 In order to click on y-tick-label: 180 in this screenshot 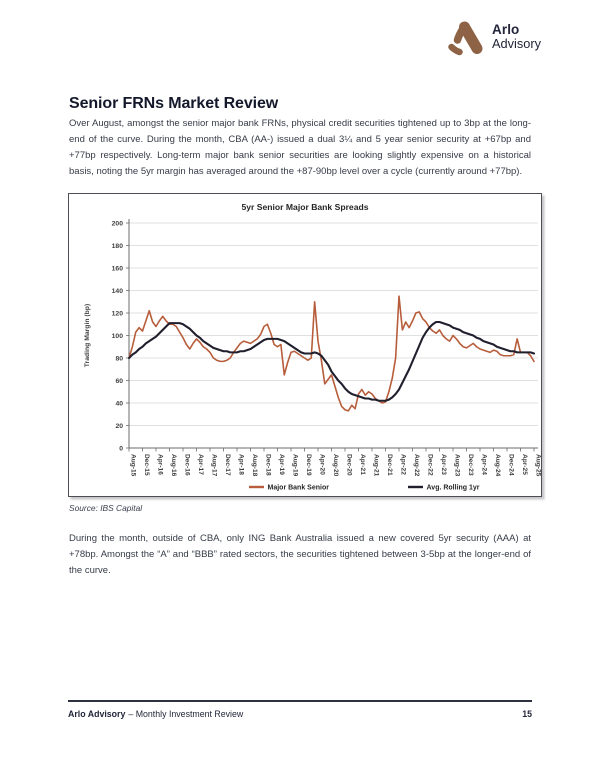, I will do `click(118, 246)`.